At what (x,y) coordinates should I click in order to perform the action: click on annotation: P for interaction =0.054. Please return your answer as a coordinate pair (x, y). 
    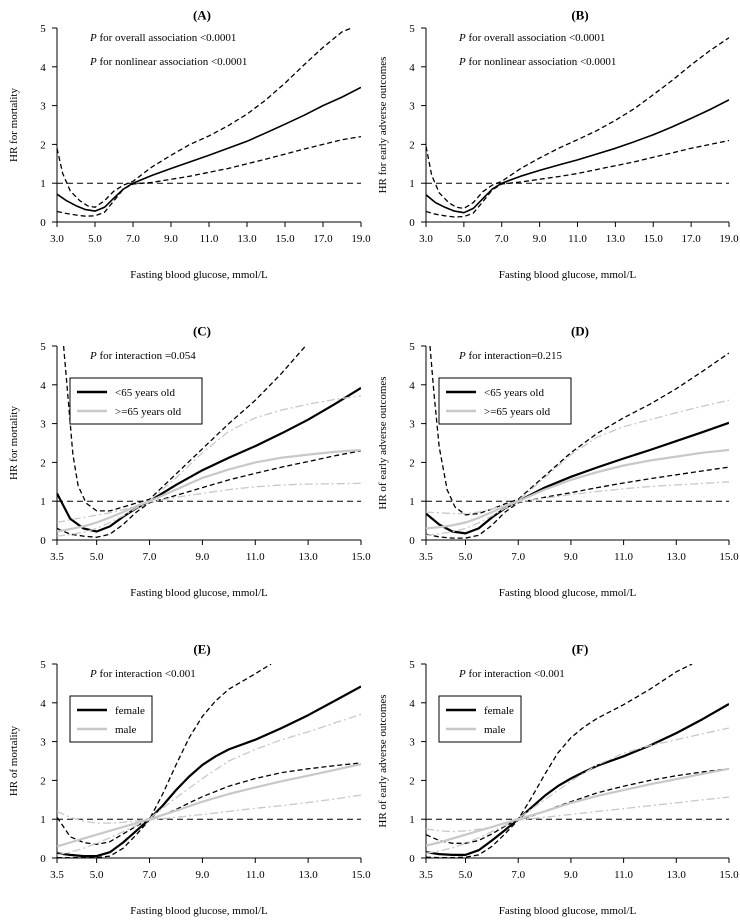
    Looking at the image, I should click on (142, 356).